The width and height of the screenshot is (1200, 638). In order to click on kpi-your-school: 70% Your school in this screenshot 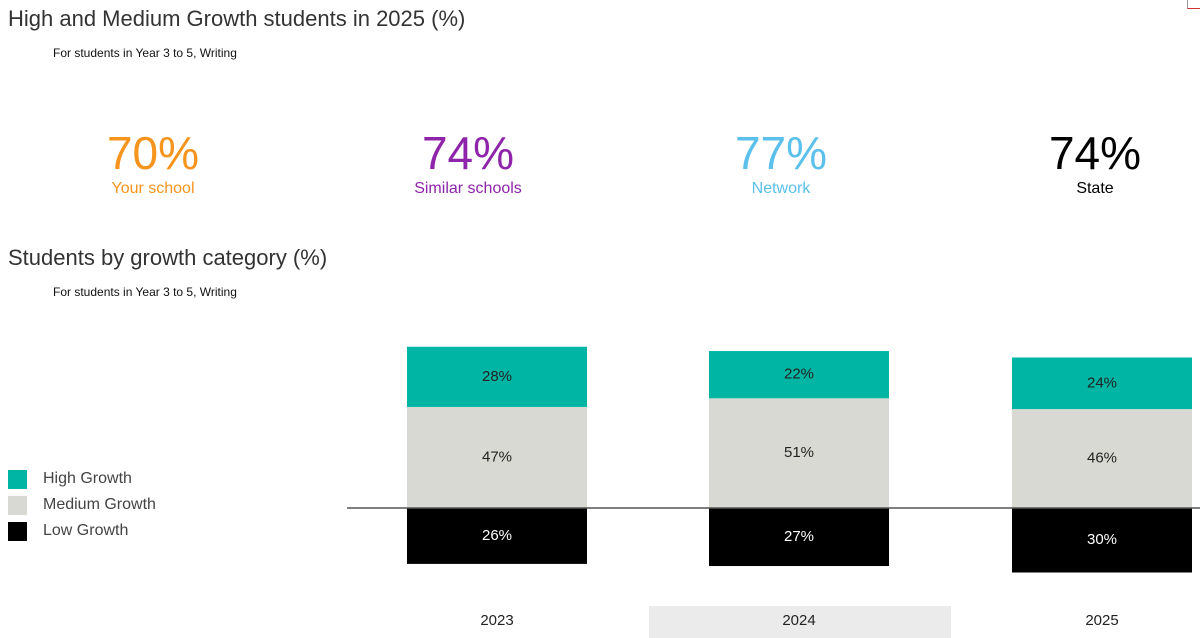, I will do `click(153, 163)`.